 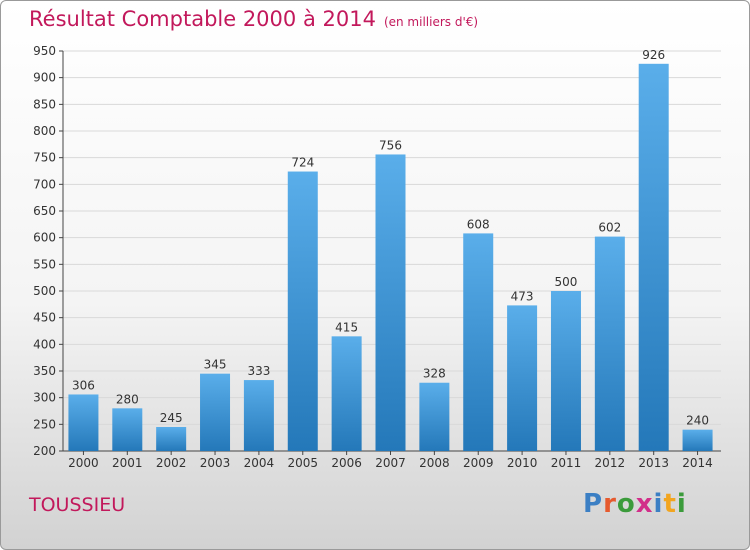 What do you see at coordinates (610, 463) in the screenshot?
I see `x-tick-label-2012: 2012` at bounding box center [610, 463].